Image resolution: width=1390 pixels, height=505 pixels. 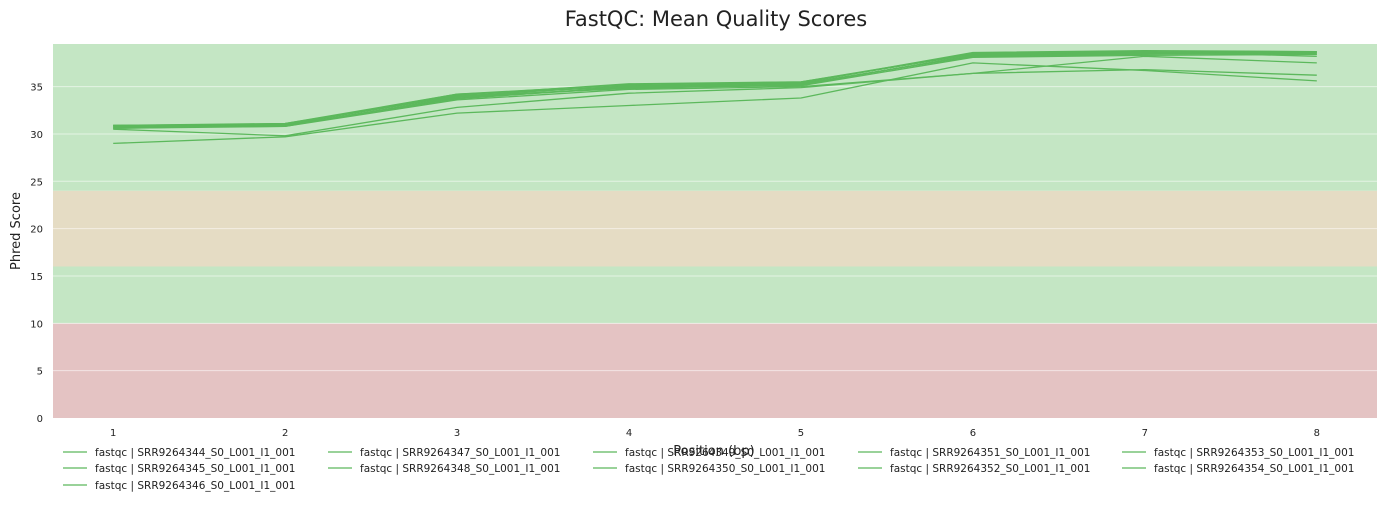 What do you see at coordinates (285, 433) in the screenshot?
I see `x-tick-label: 2` at bounding box center [285, 433].